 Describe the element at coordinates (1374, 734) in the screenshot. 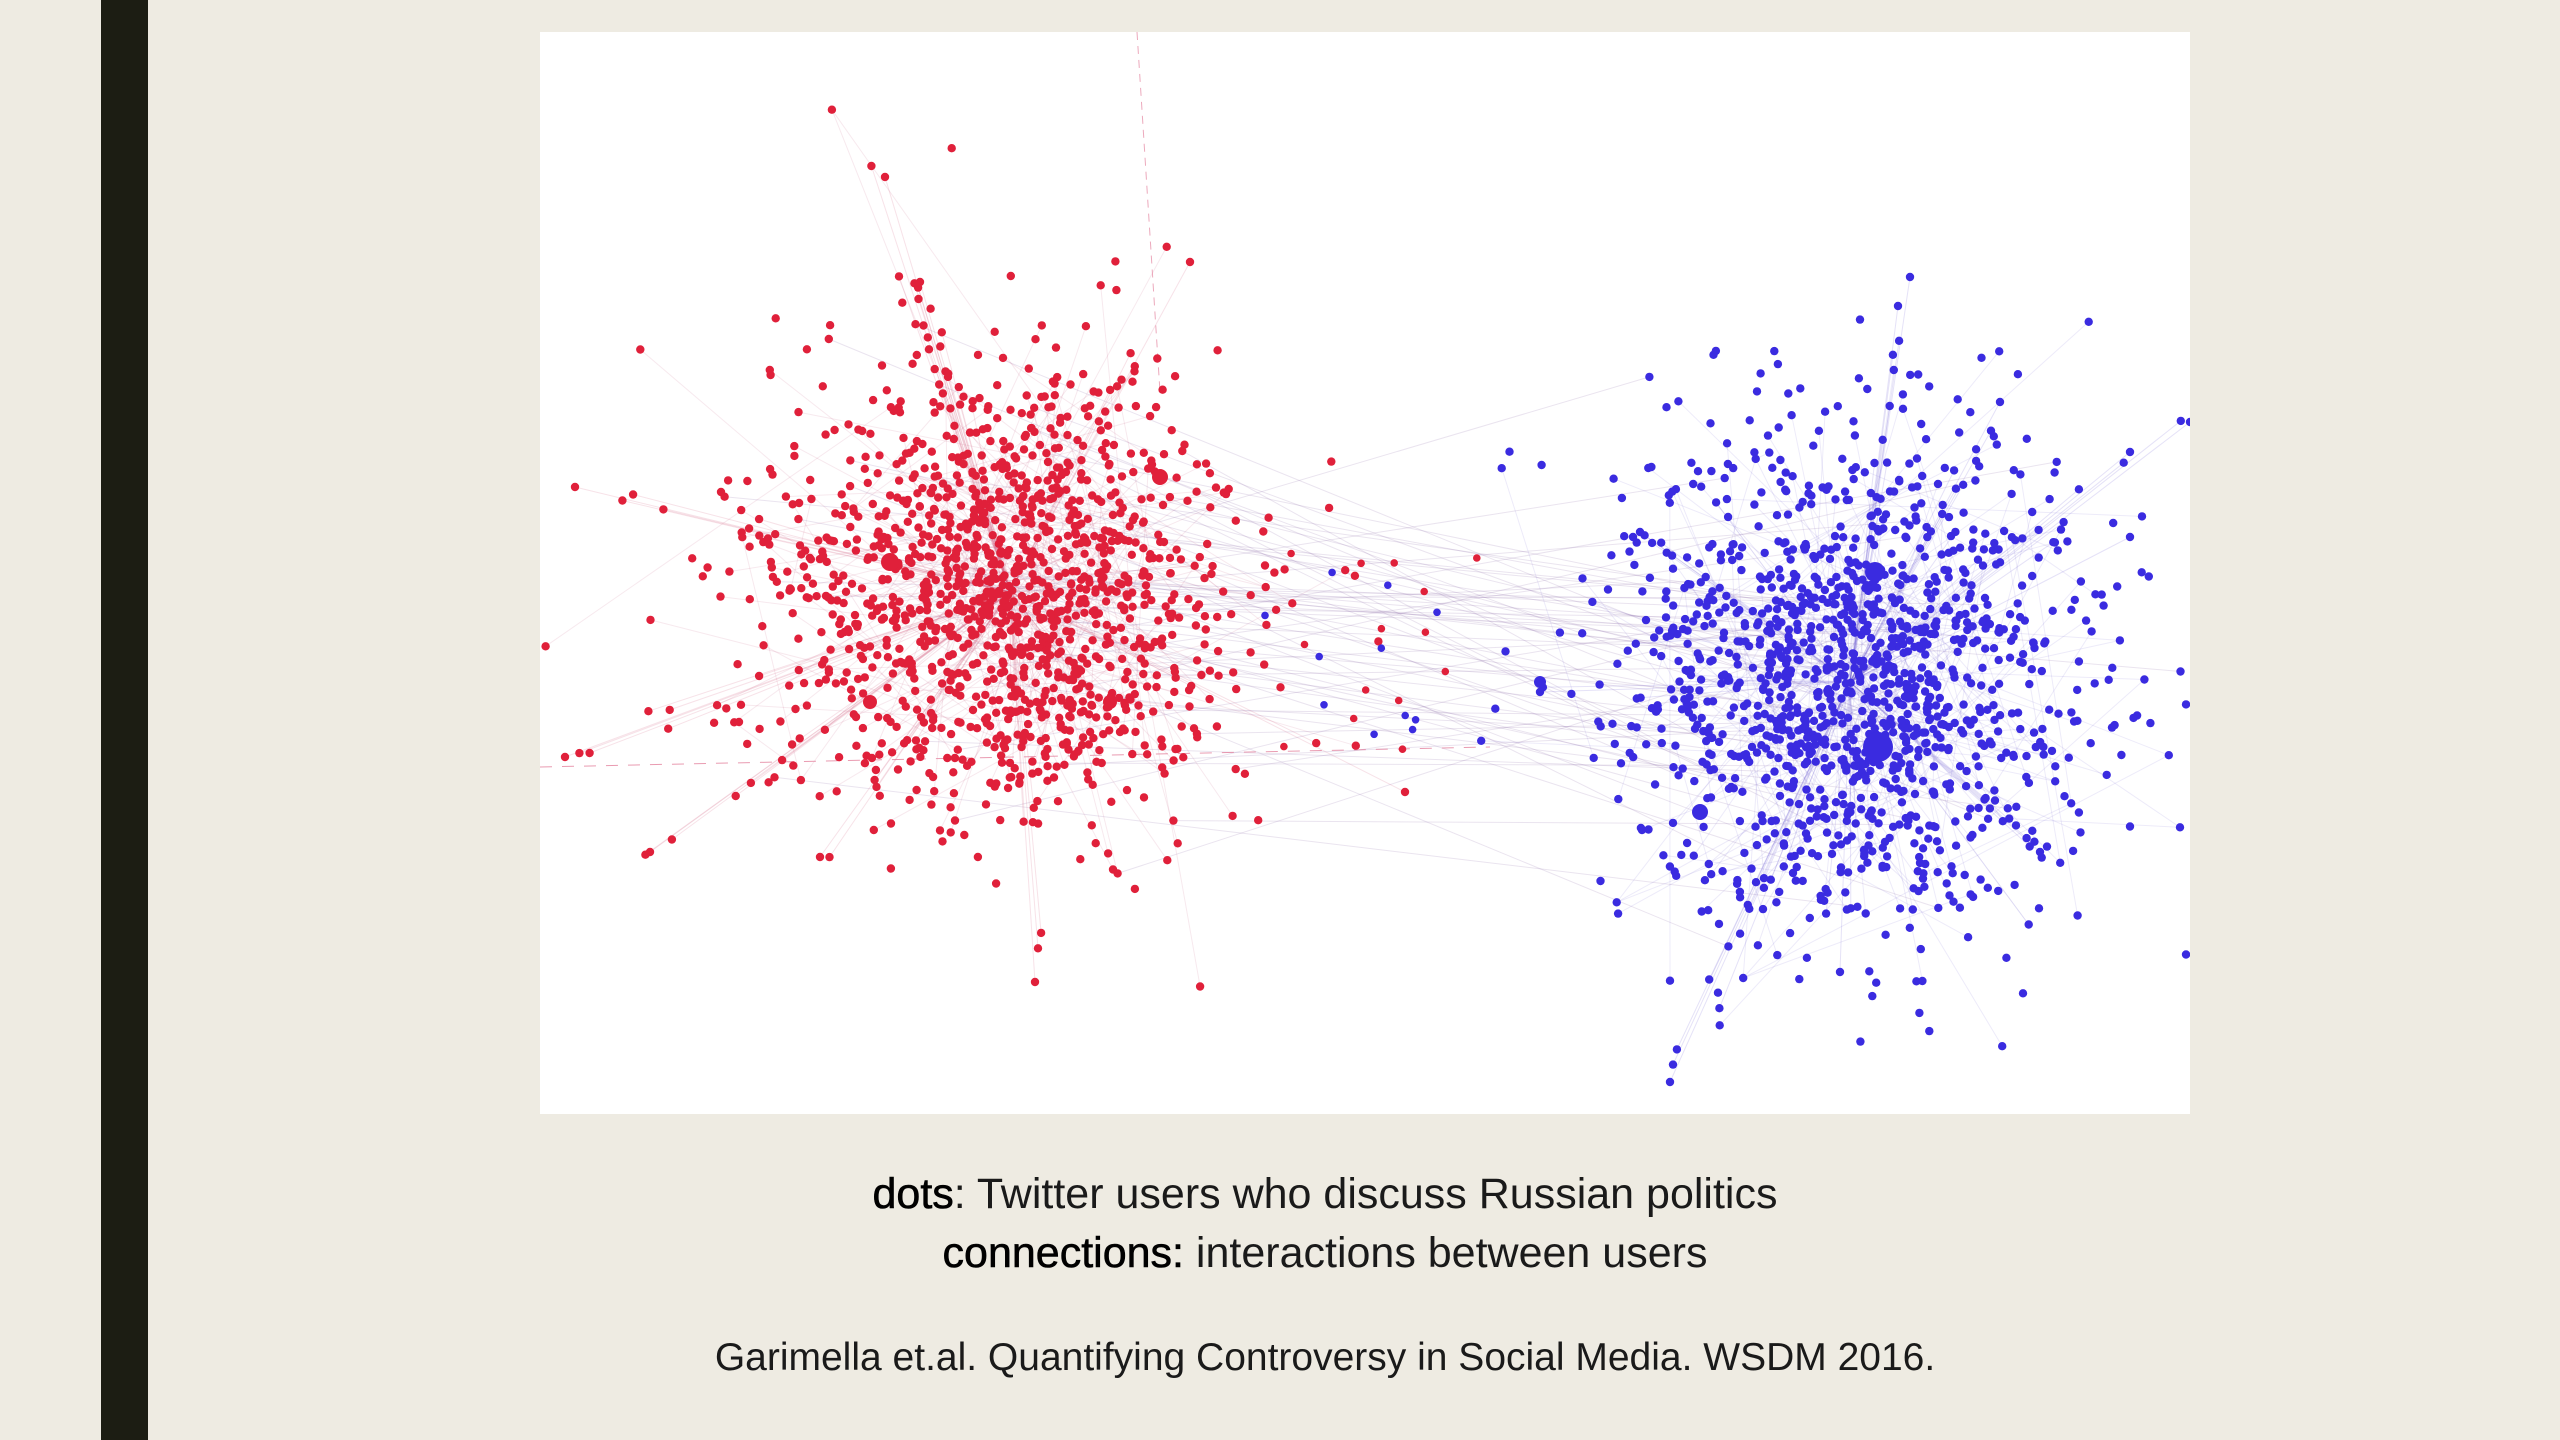

I see `user-node-bridge` at that location.